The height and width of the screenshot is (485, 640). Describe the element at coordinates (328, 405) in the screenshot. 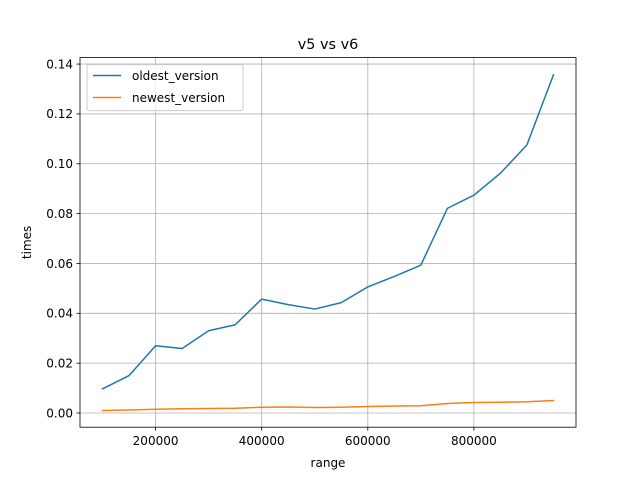

I see `series-line-newest-version` at that location.